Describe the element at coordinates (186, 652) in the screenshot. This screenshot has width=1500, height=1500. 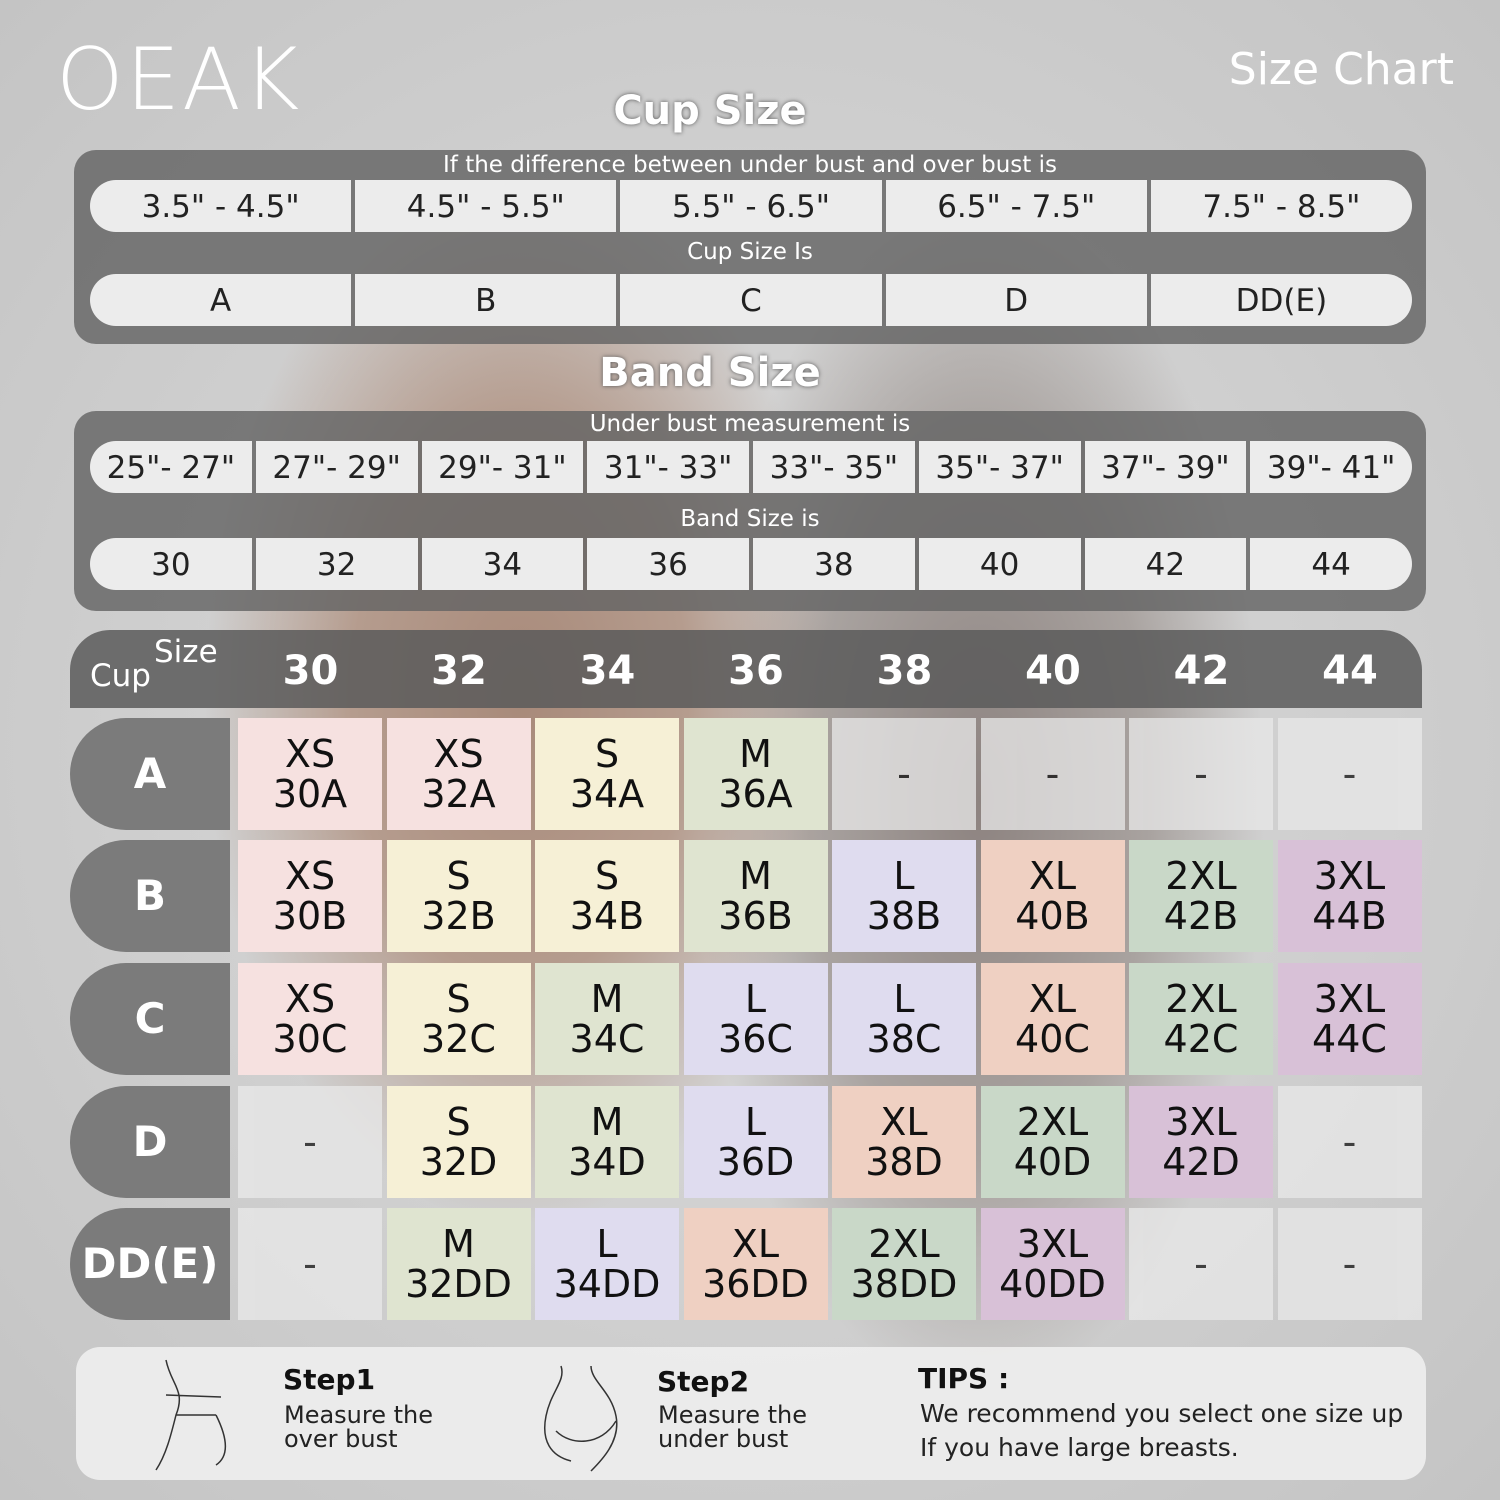
I see `corner-size-label: Size` at that location.